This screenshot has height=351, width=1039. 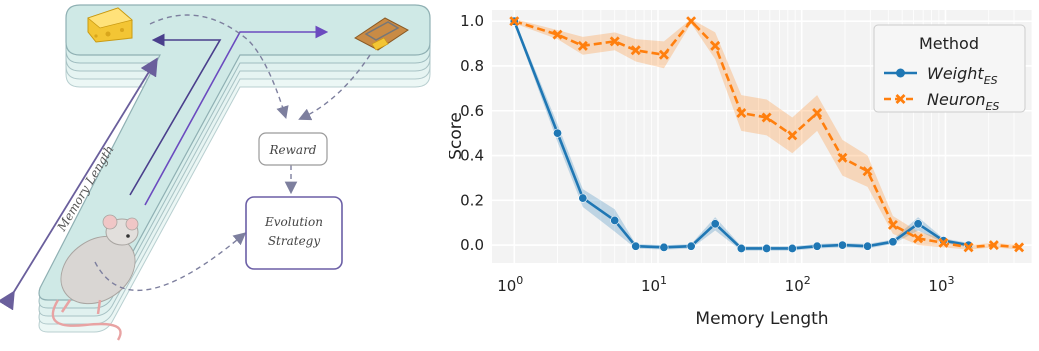 I want to click on x-tick-label: 10², so click(x=798, y=284).